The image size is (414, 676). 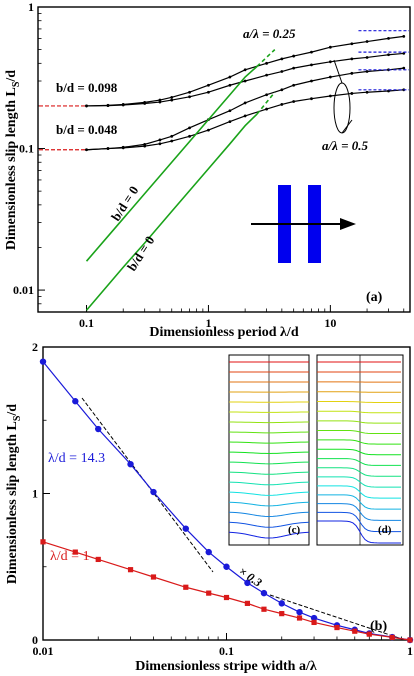 What do you see at coordinates (35, 494) in the screenshot?
I see `y-tick-label-b: 1` at bounding box center [35, 494].